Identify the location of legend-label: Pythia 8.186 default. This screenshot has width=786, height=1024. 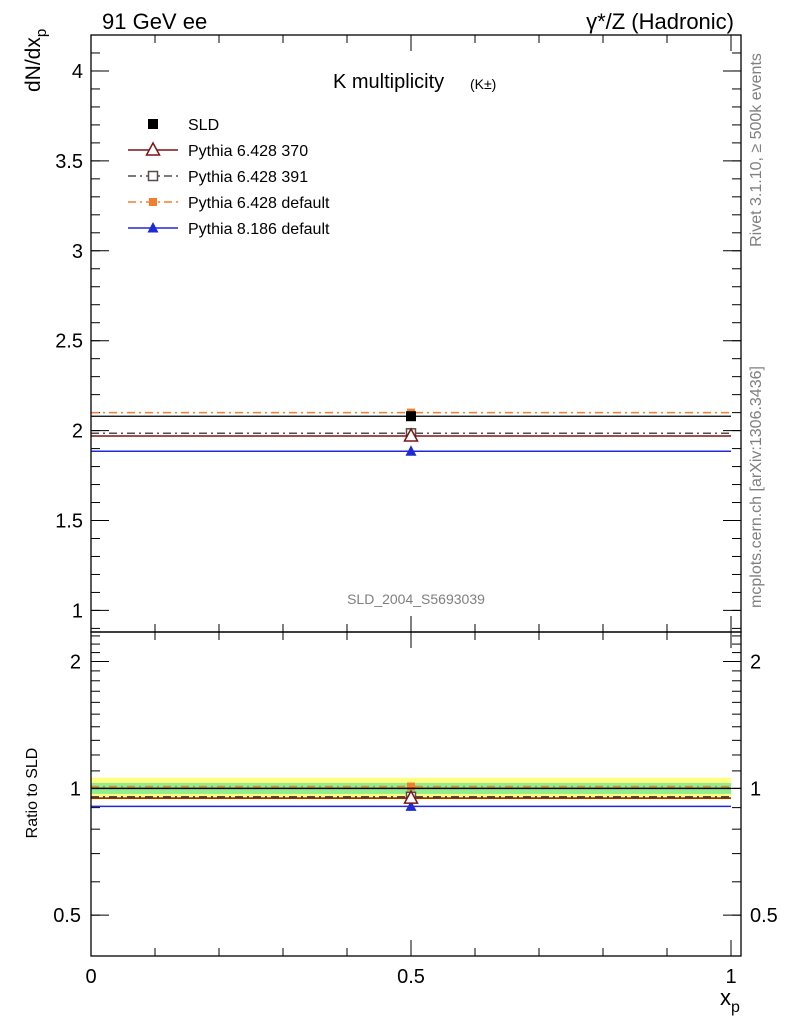
(259, 229).